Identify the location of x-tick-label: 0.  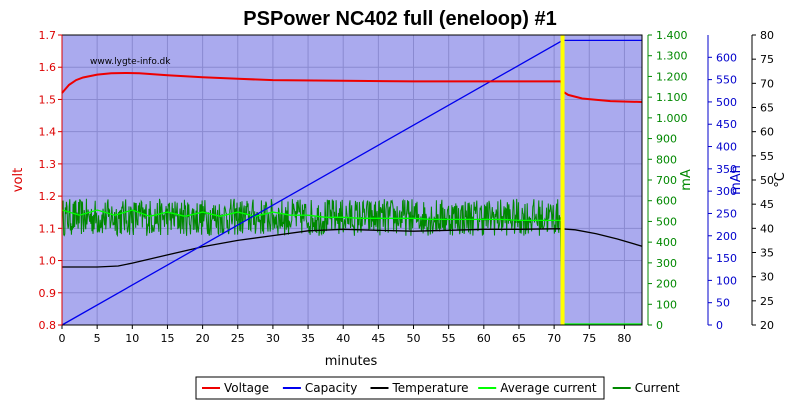
(62, 338).